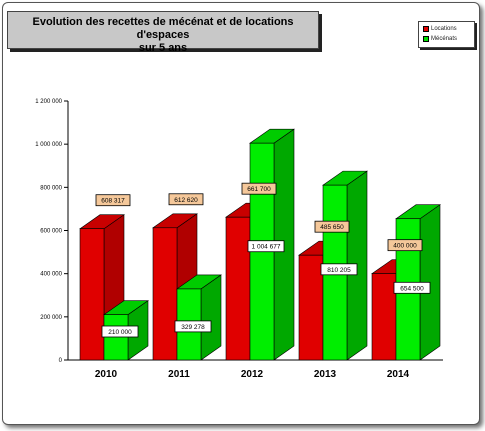 The width and height of the screenshot is (485, 431). Describe the element at coordinates (51, 275) in the screenshot. I see `y-tick-label: 400 000` at that location.